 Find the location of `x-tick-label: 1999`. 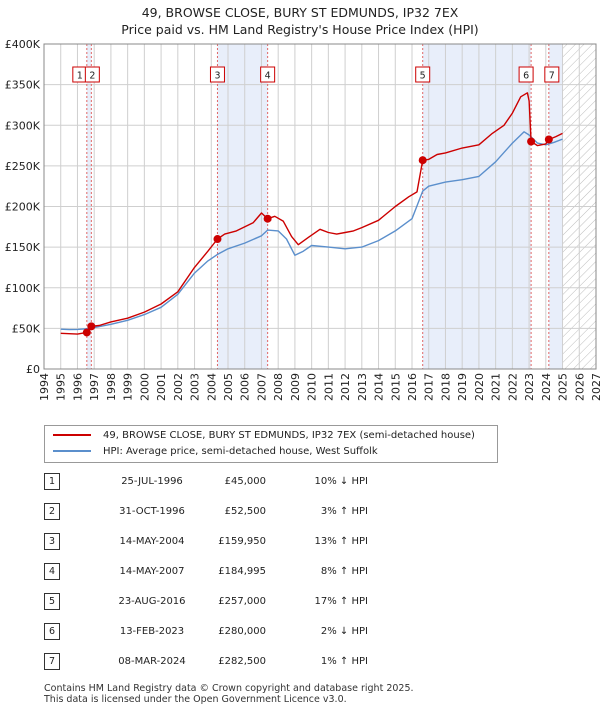

x-tick-label: 1999 is located at coordinates (128, 387).